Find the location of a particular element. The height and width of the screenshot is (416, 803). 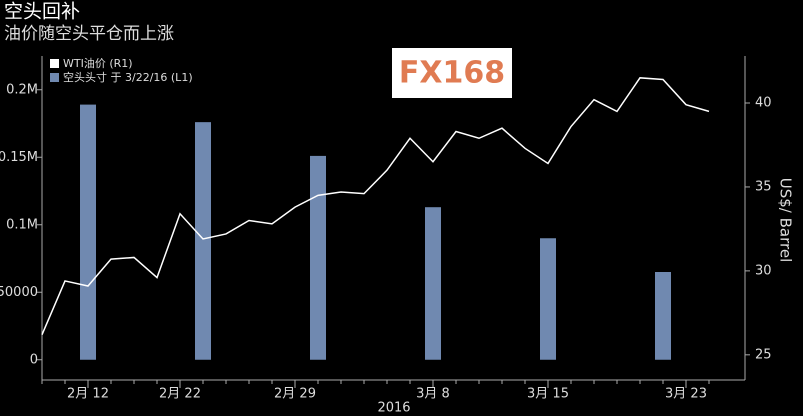

legend-label: WTI油价 (R1) is located at coordinates (98, 63).